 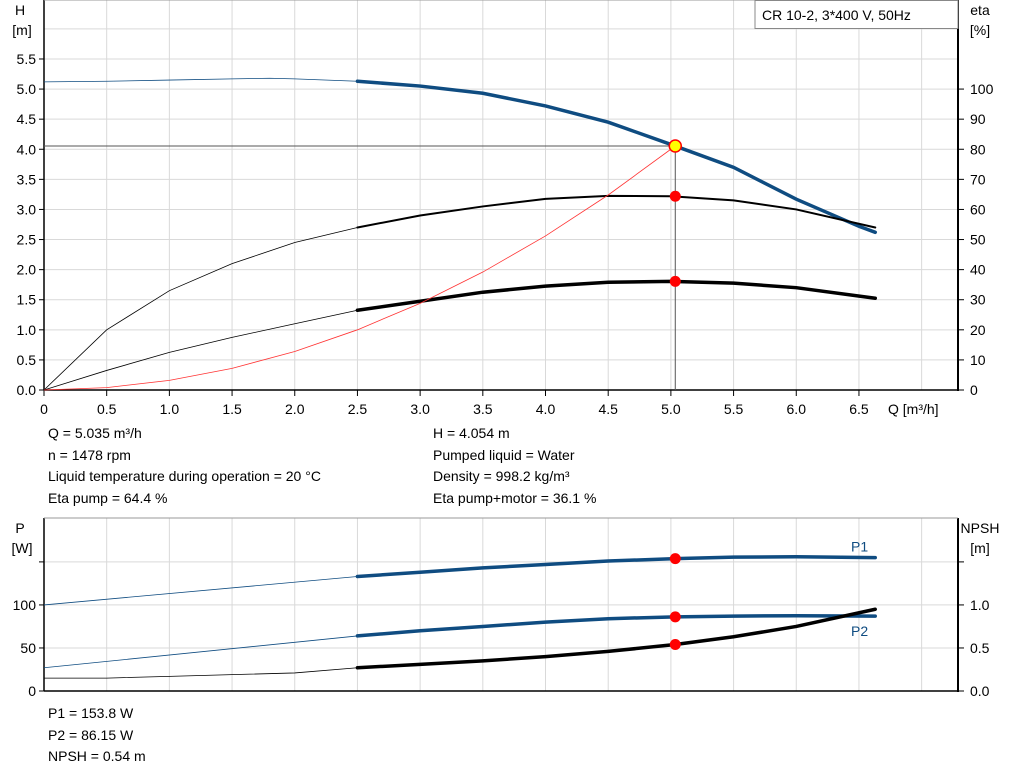 What do you see at coordinates (616, 625) in the screenshot?
I see `series-P2-line` at bounding box center [616, 625].